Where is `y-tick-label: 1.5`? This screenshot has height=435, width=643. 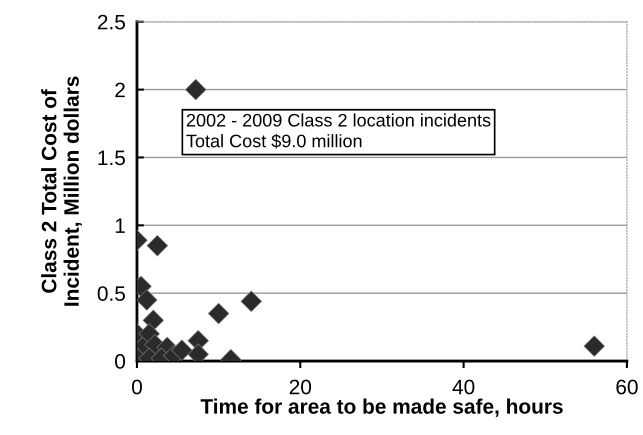 y-tick-label: 1.5 is located at coordinates (111, 158).